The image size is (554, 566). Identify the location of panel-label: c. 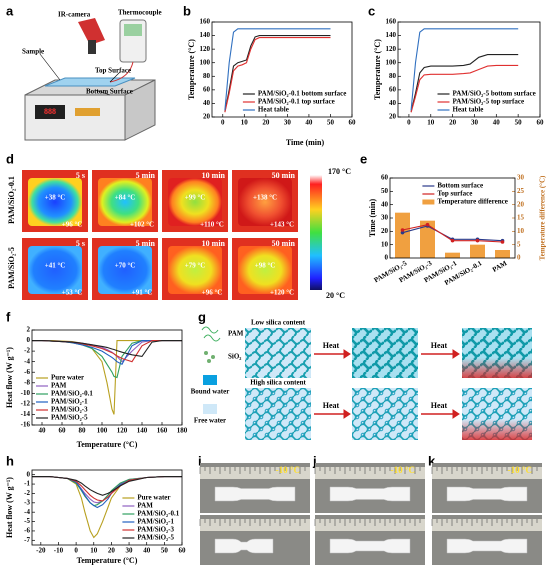
(371, 10).